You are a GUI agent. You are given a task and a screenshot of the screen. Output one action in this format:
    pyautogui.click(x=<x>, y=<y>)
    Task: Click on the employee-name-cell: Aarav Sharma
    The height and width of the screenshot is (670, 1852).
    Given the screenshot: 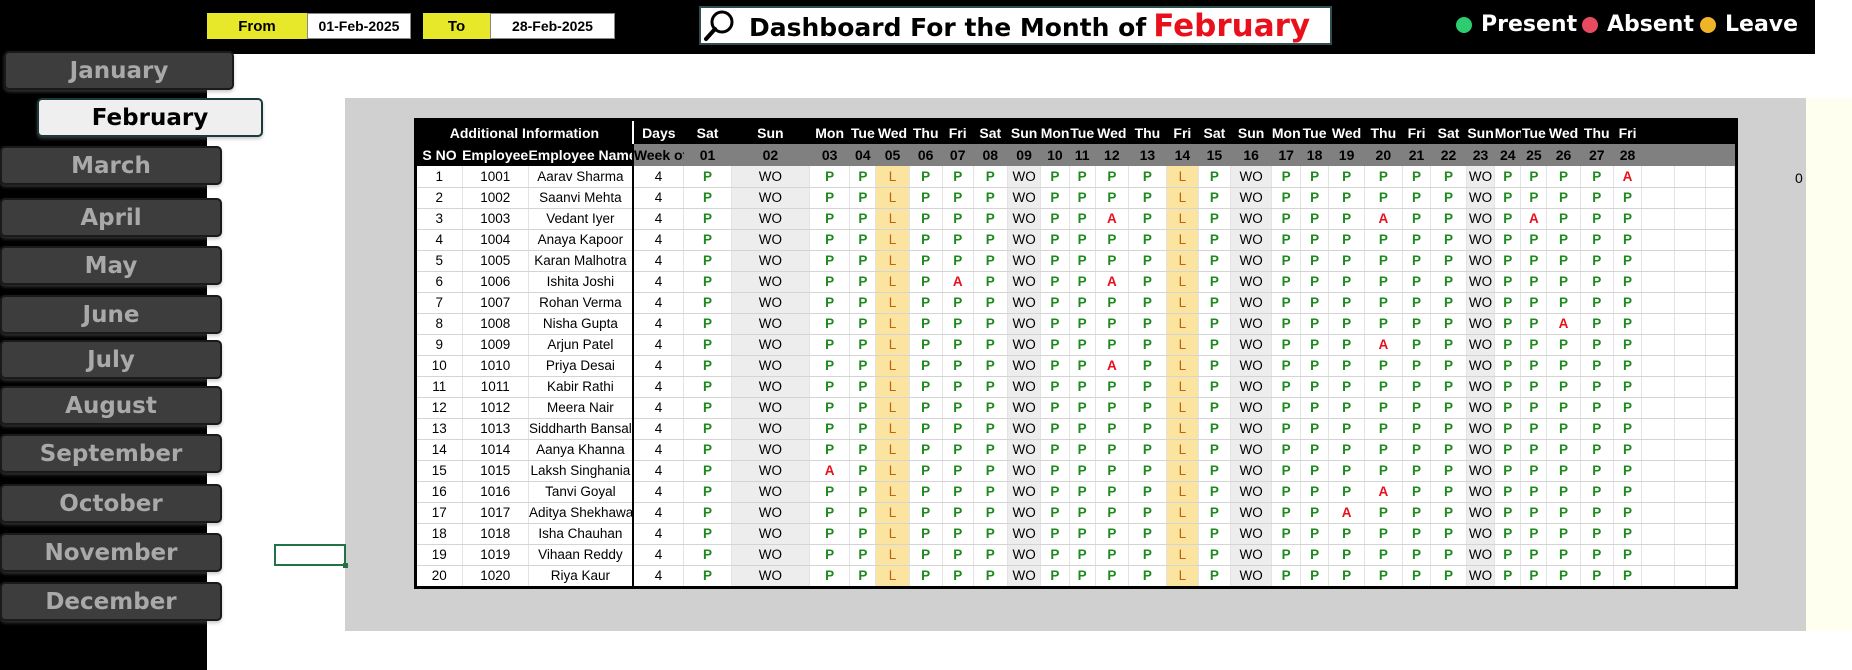 What is the action you would take?
    pyautogui.click(x=581, y=177)
    